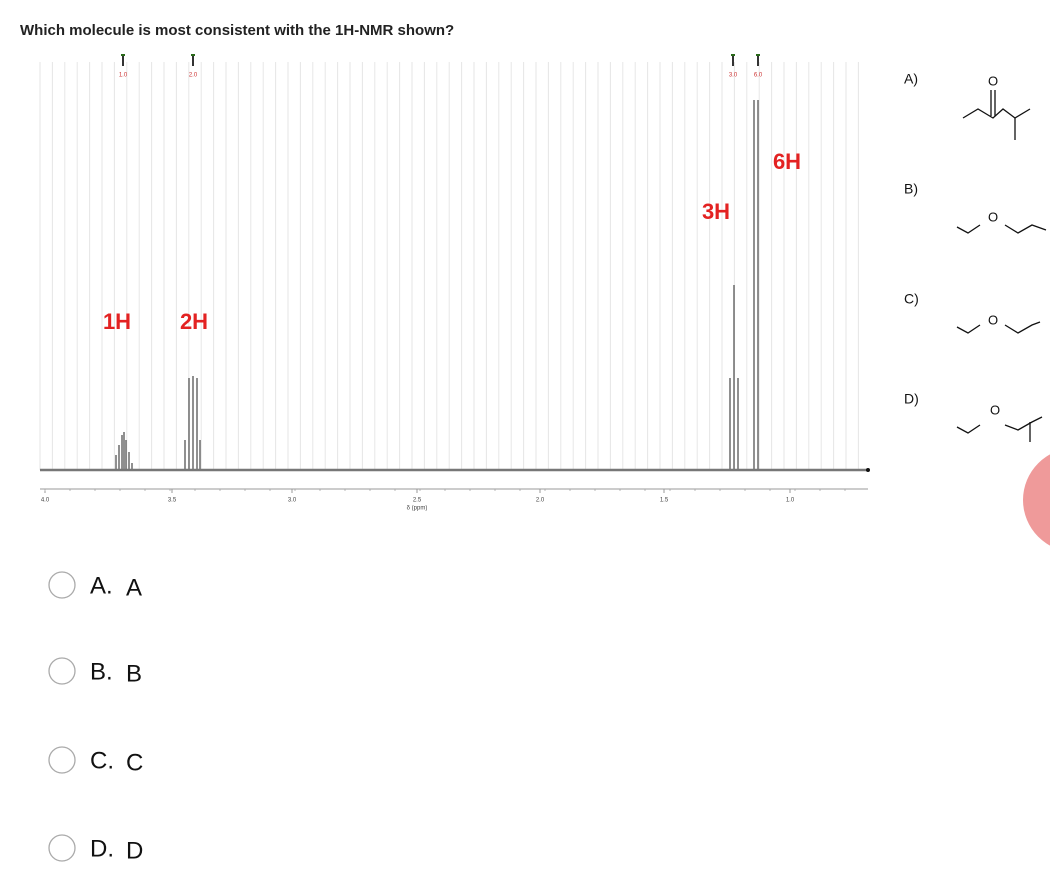 This screenshot has width=1050, height=880. Describe the element at coordinates (417, 509) in the screenshot. I see `x-axis-label: δ (ppm)` at that location.